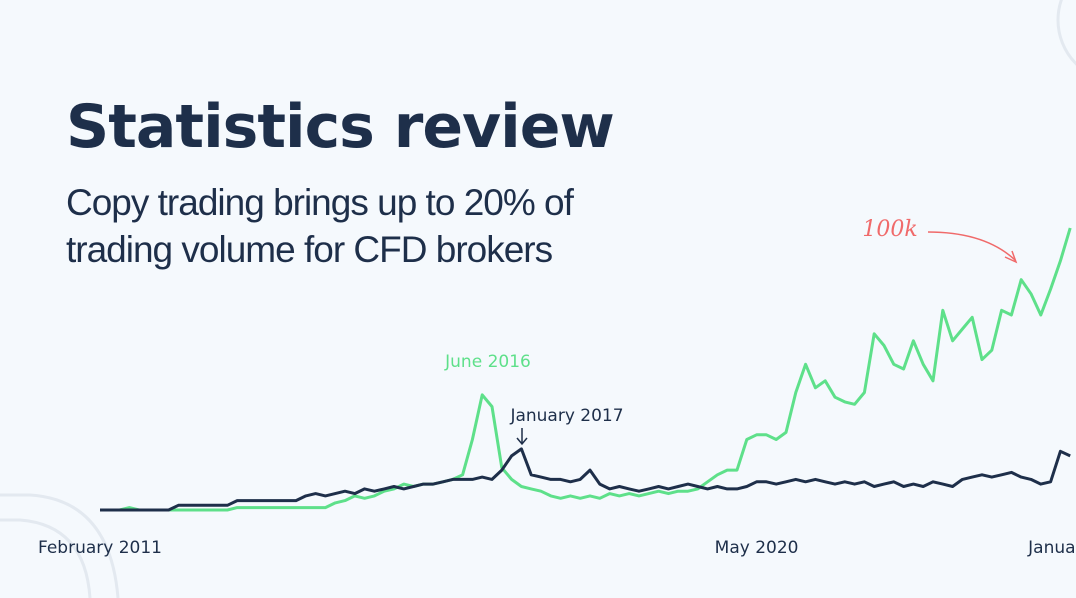 The height and width of the screenshot is (598, 1076). Describe the element at coordinates (889, 229) in the screenshot. I see `annotation: 100k` at that location.